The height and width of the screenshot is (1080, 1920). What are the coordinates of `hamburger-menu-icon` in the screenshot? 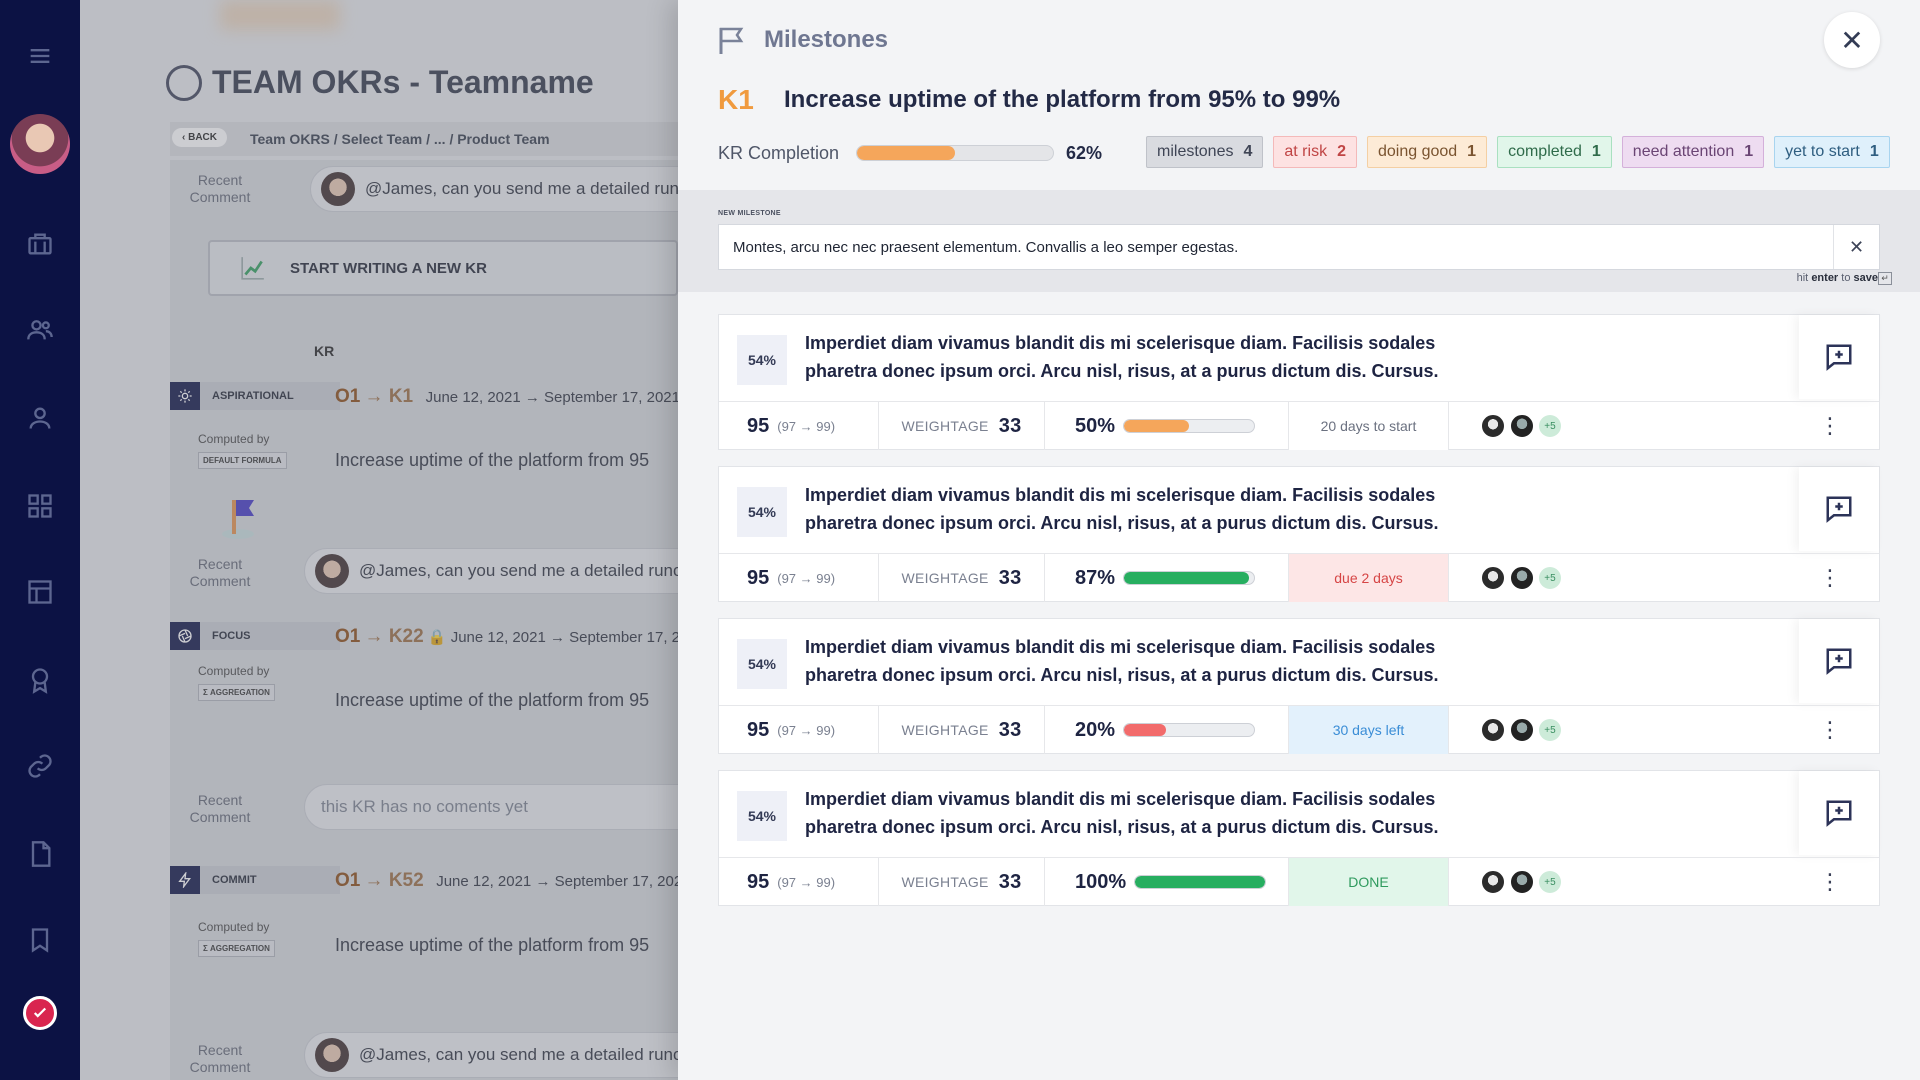 It's located at (40, 56).